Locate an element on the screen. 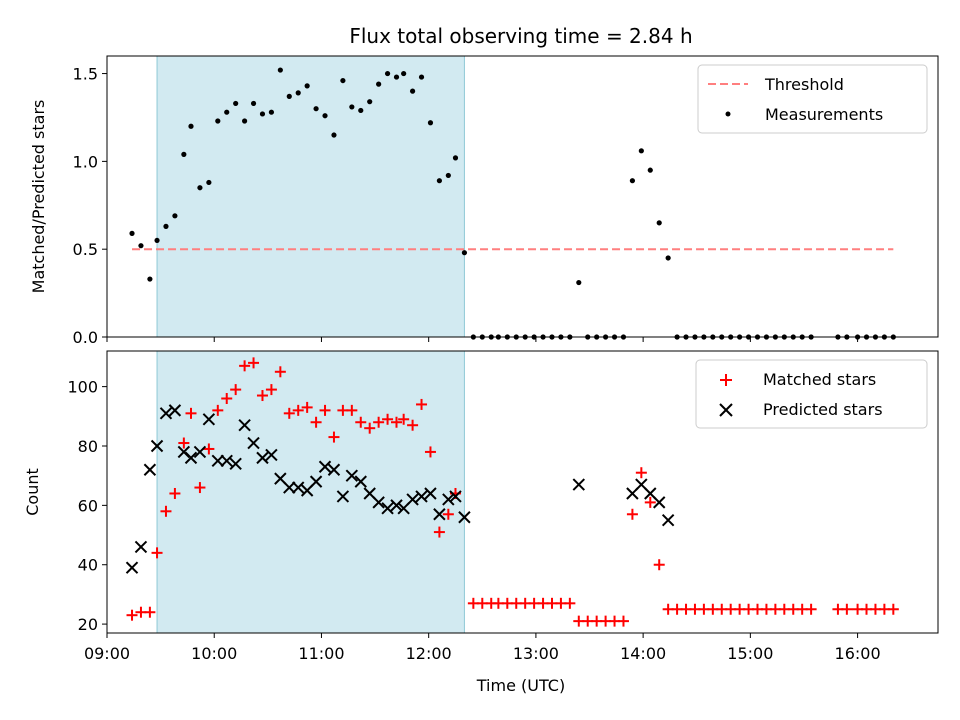 The width and height of the screenshot is (960, 720). bottom-y-tick-label: 100 is located at coordinates (82, 387).